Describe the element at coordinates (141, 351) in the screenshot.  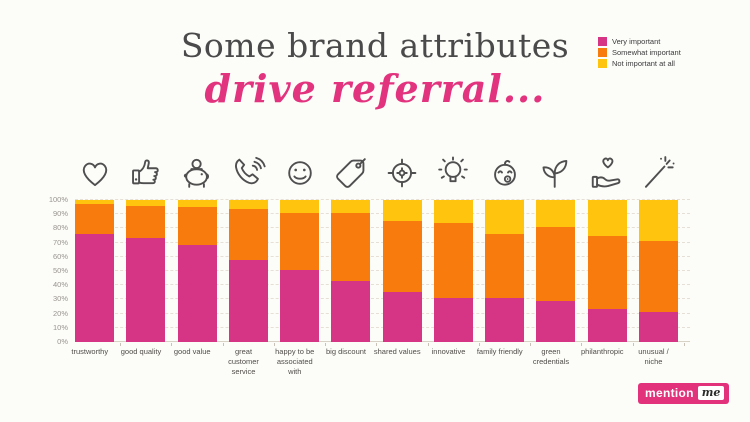
I see `x-axis-category-label: good quality` at that location.